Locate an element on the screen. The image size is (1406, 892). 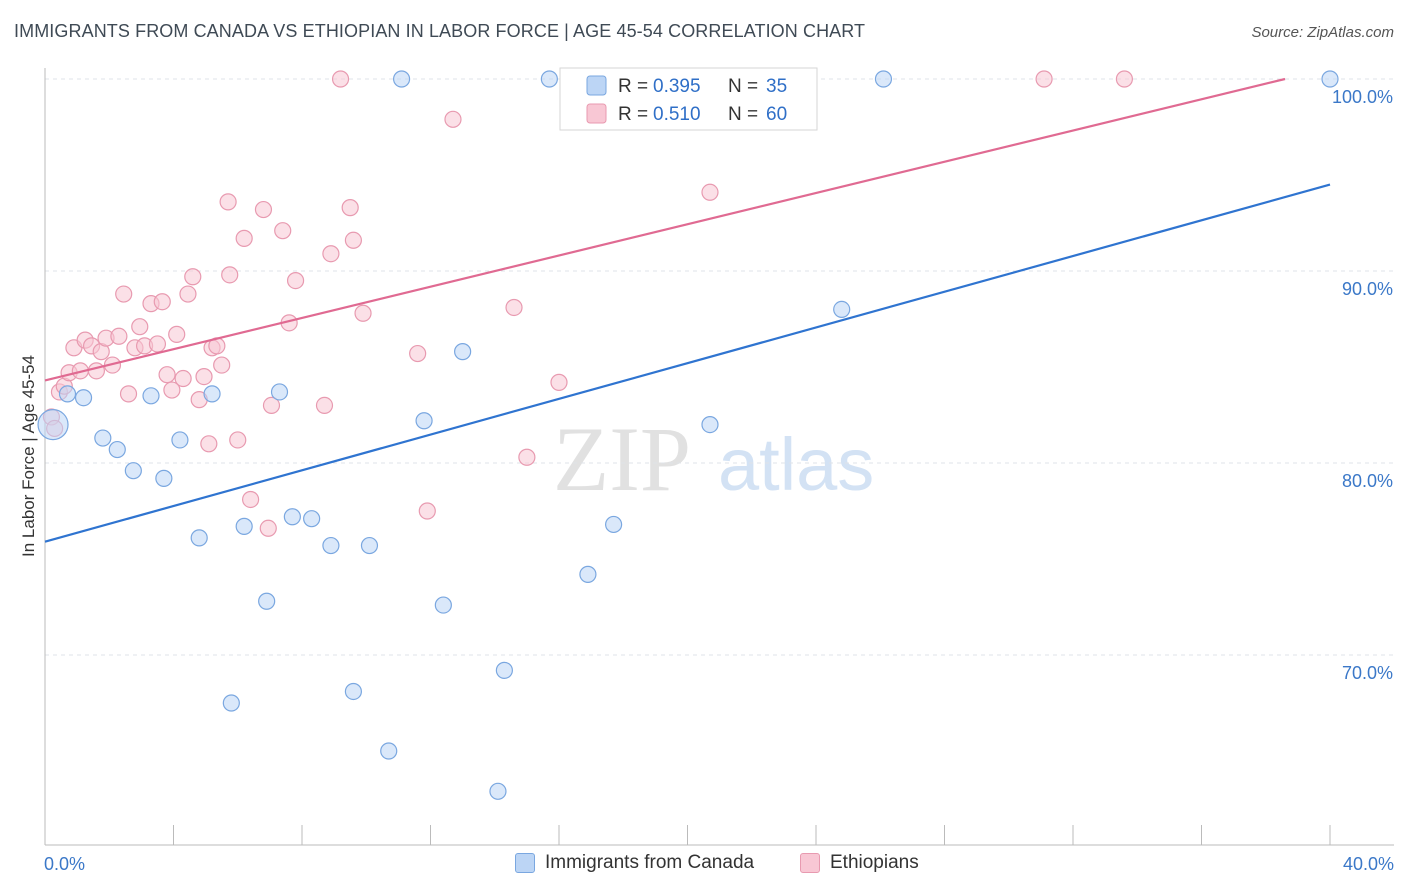
legend-r-value: 0.395 is located at coordinates (677, 86).